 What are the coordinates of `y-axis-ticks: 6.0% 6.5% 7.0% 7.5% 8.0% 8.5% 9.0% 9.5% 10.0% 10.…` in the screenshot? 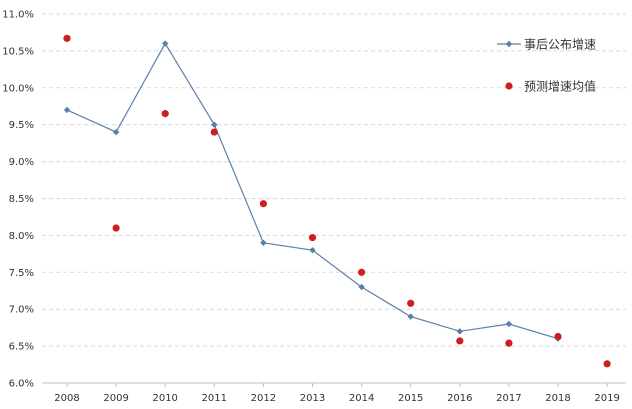 It's located at (18, 200).